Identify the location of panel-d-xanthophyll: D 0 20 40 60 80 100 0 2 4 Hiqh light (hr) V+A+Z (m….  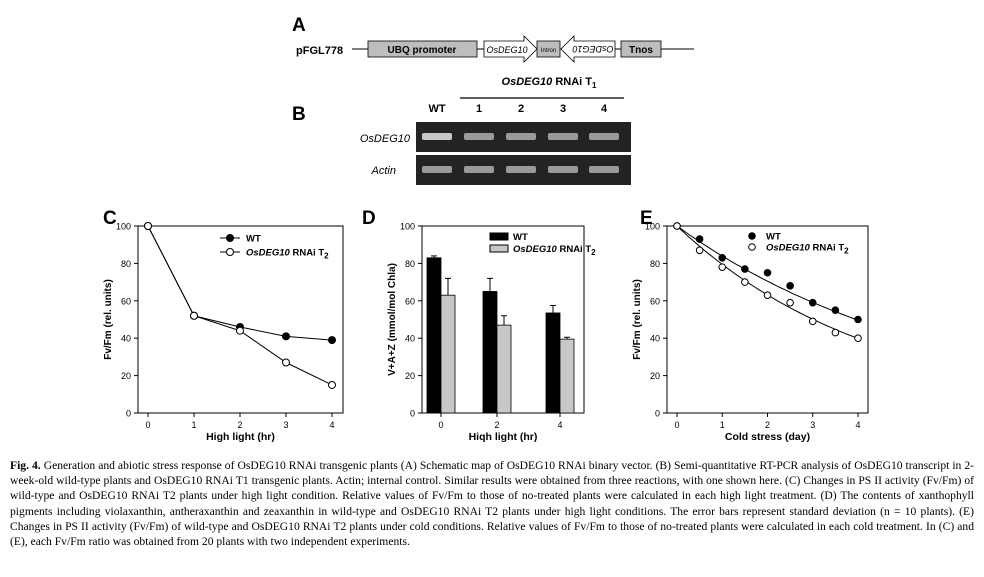
(479, 325).